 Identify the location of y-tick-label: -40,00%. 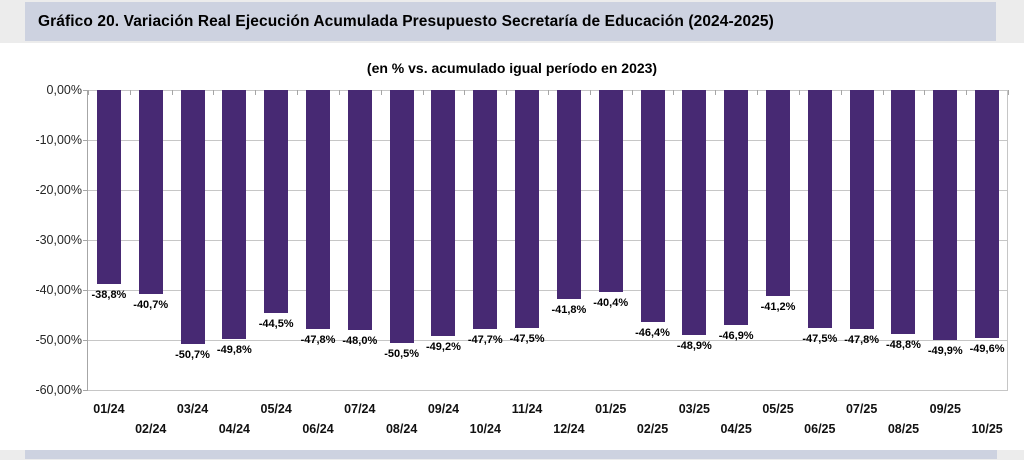
(58, 290).